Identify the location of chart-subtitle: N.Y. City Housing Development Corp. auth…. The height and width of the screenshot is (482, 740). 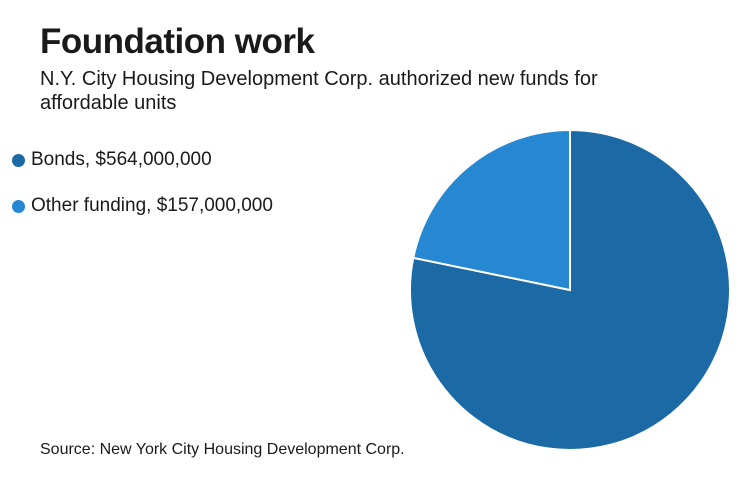
(319, 91).